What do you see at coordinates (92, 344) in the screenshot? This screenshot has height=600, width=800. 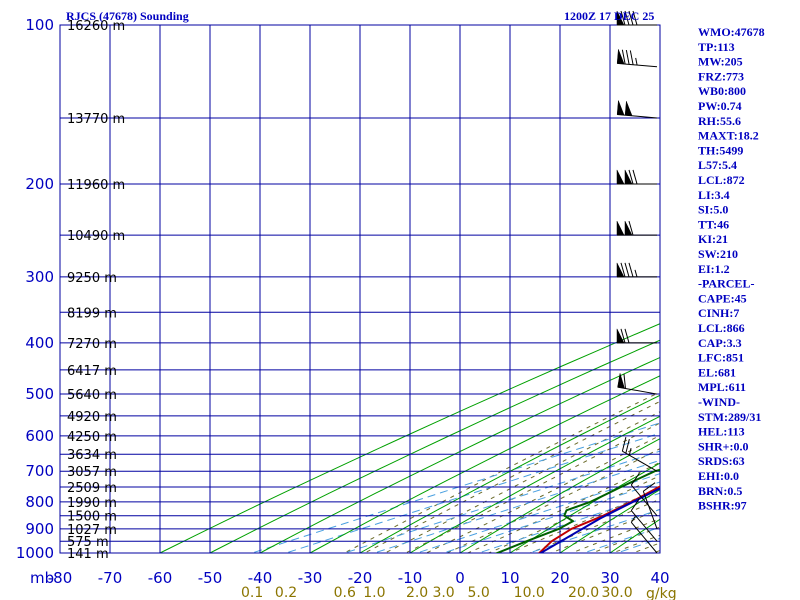 I see `height-label: 7270 m` at bounding box center [92, 344].